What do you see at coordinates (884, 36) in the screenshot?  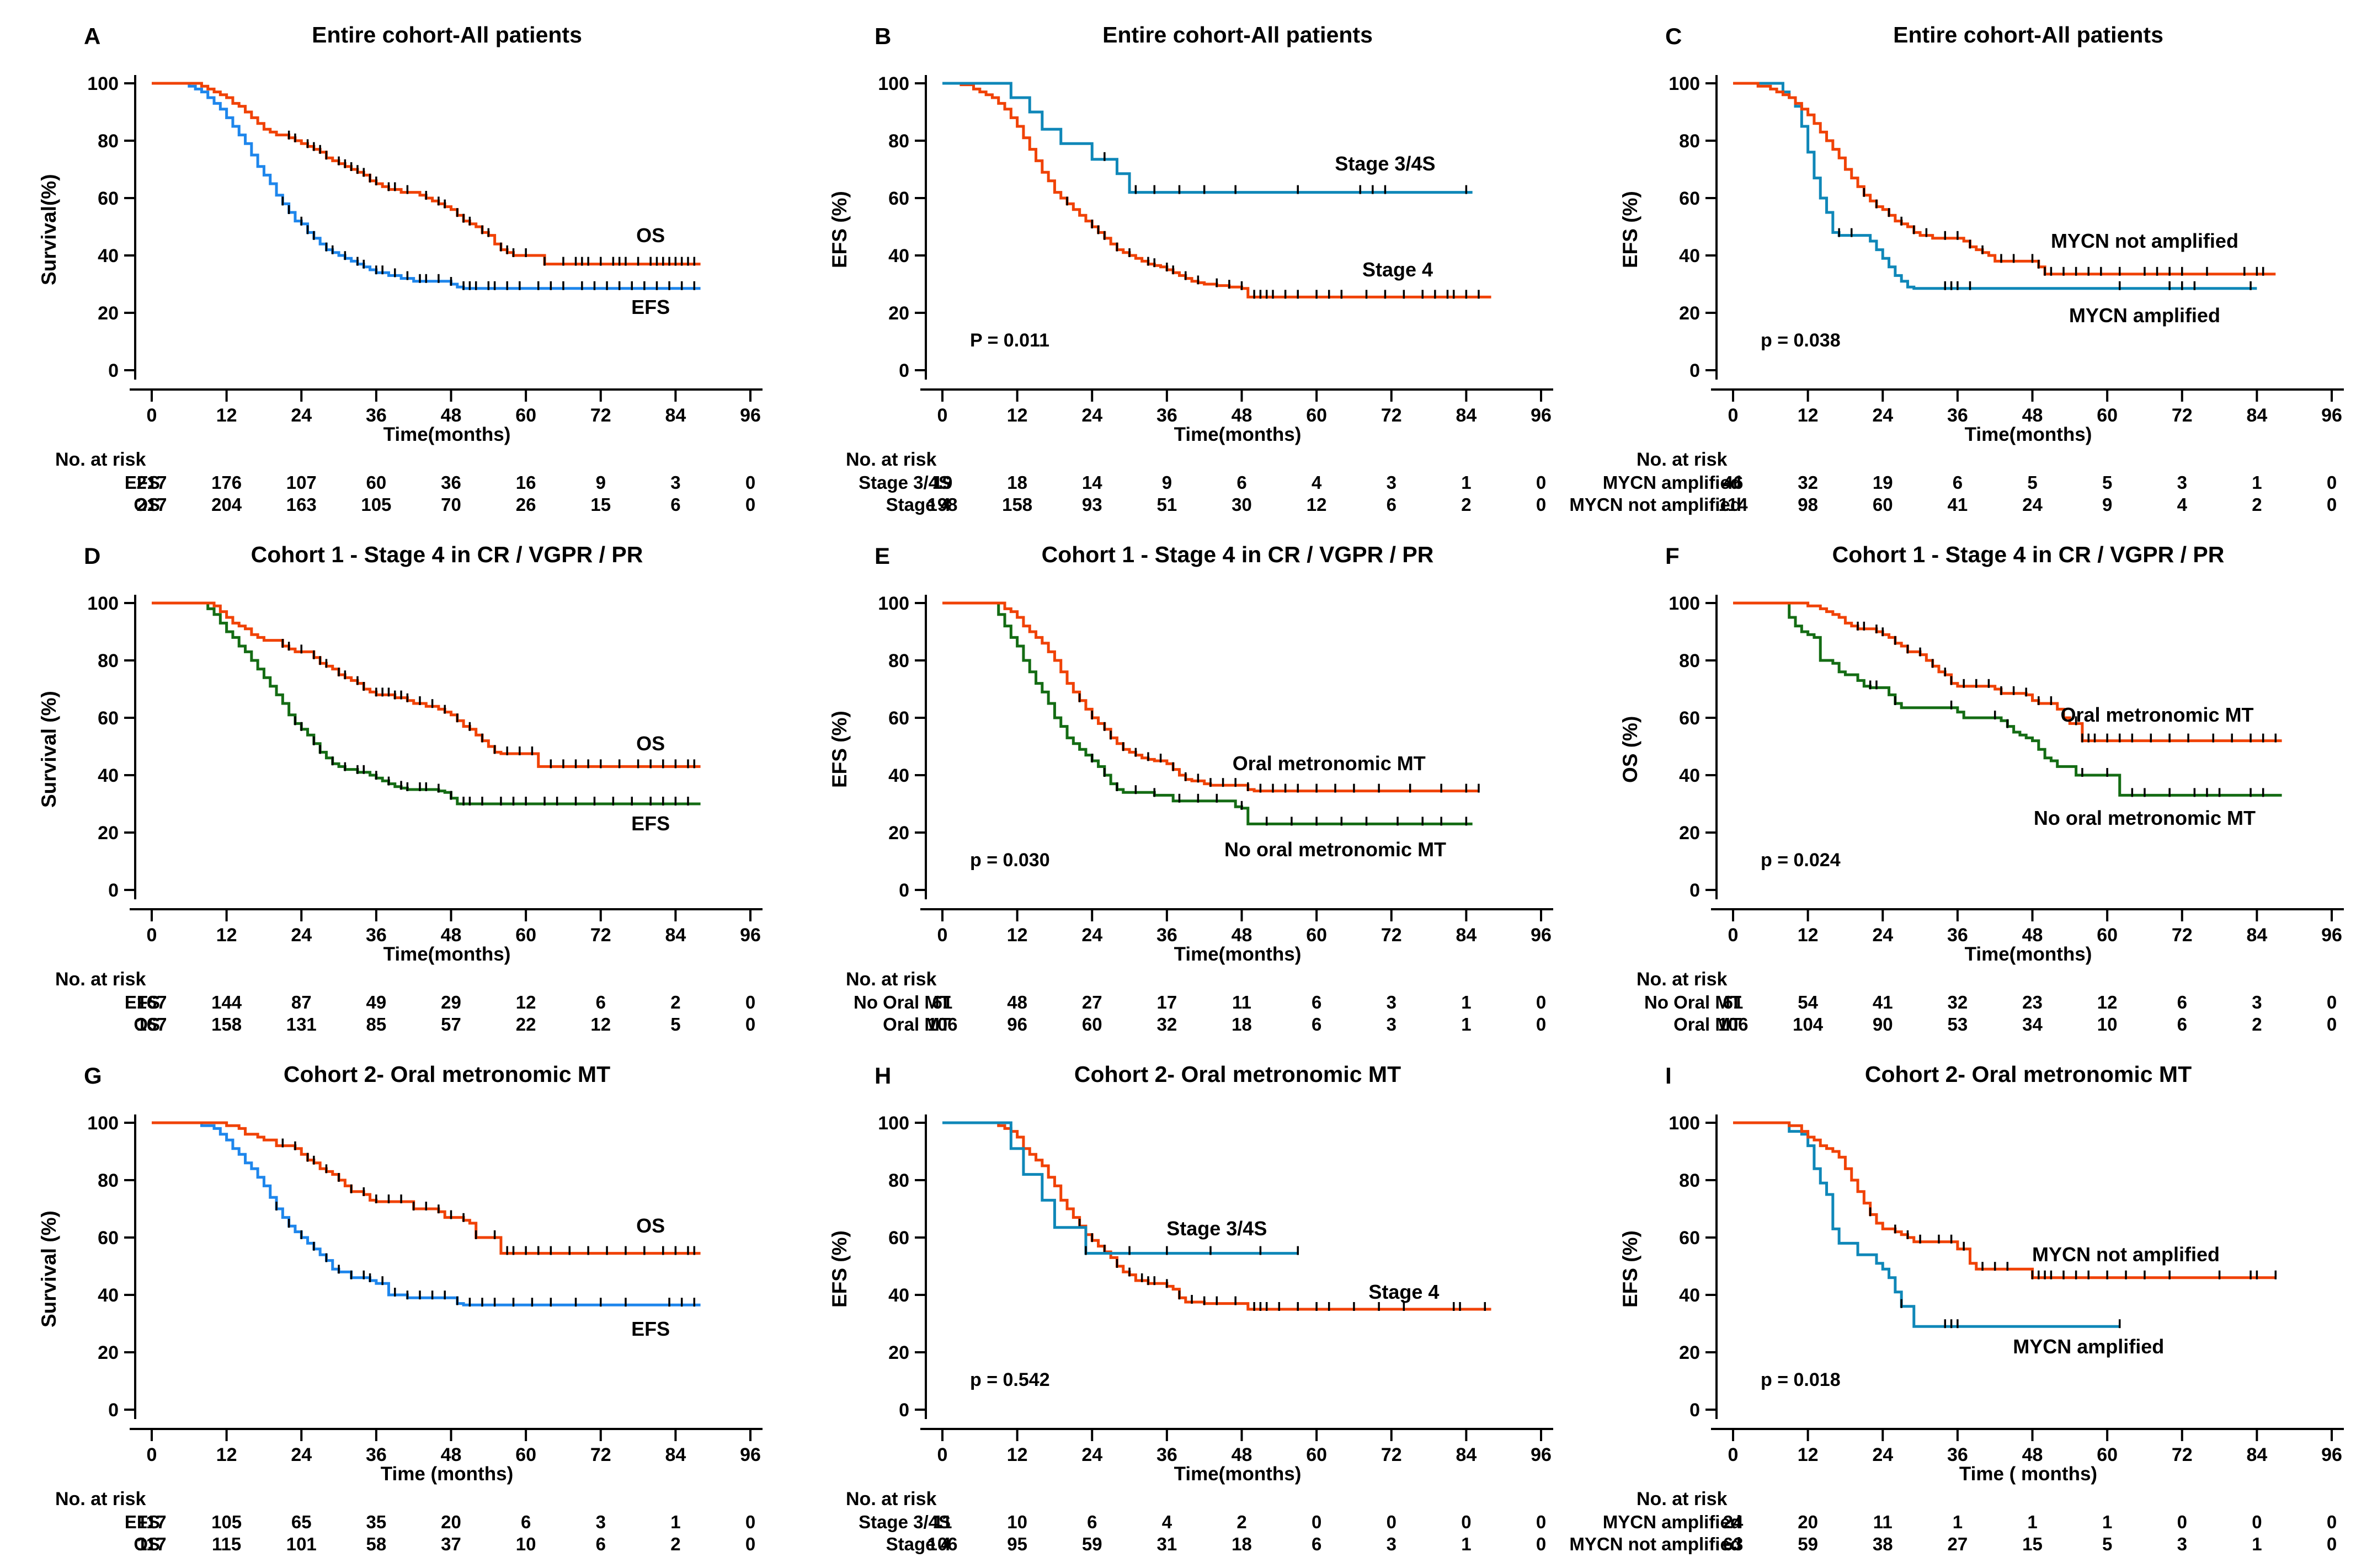 I see `panel-letter: B` at bounding box center [884, 36].